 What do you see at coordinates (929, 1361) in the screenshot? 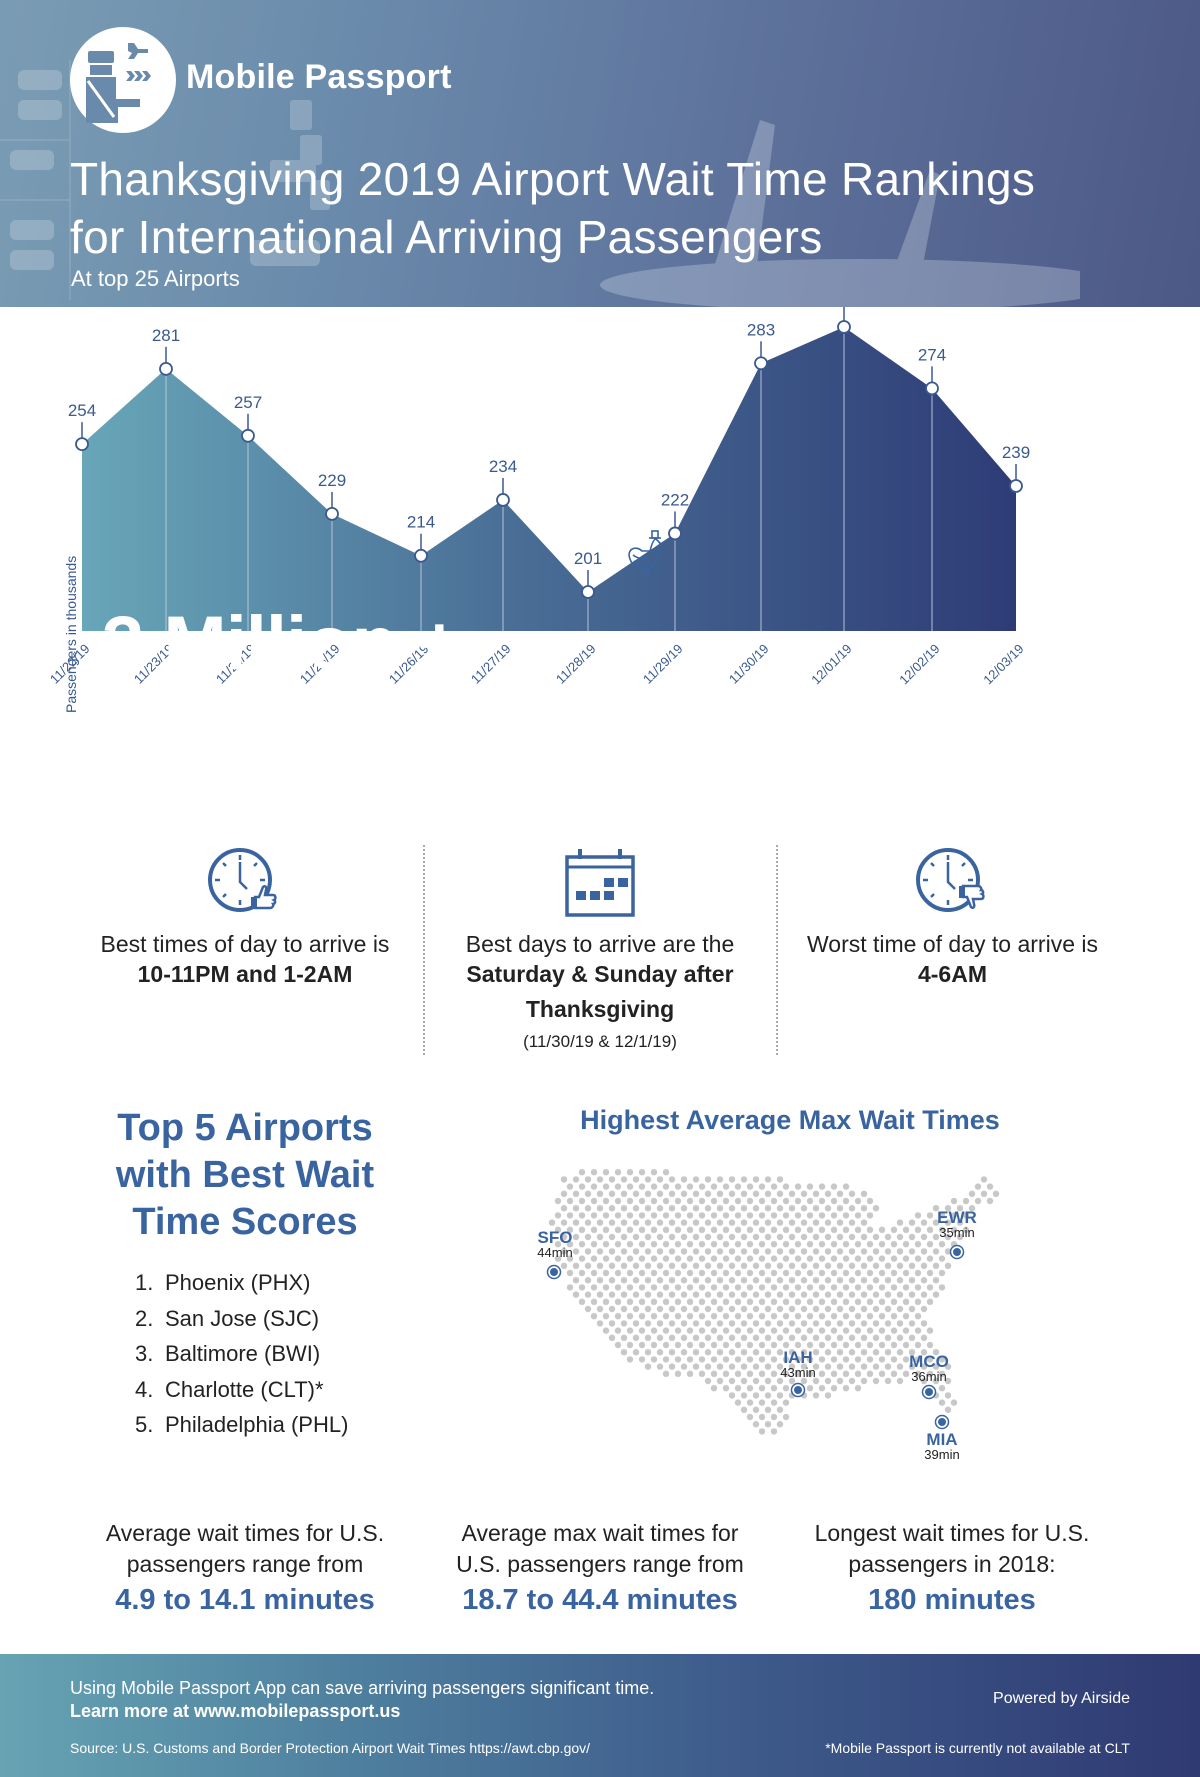
I see `airport-code: MCO` at bounding box center [929, 1361].